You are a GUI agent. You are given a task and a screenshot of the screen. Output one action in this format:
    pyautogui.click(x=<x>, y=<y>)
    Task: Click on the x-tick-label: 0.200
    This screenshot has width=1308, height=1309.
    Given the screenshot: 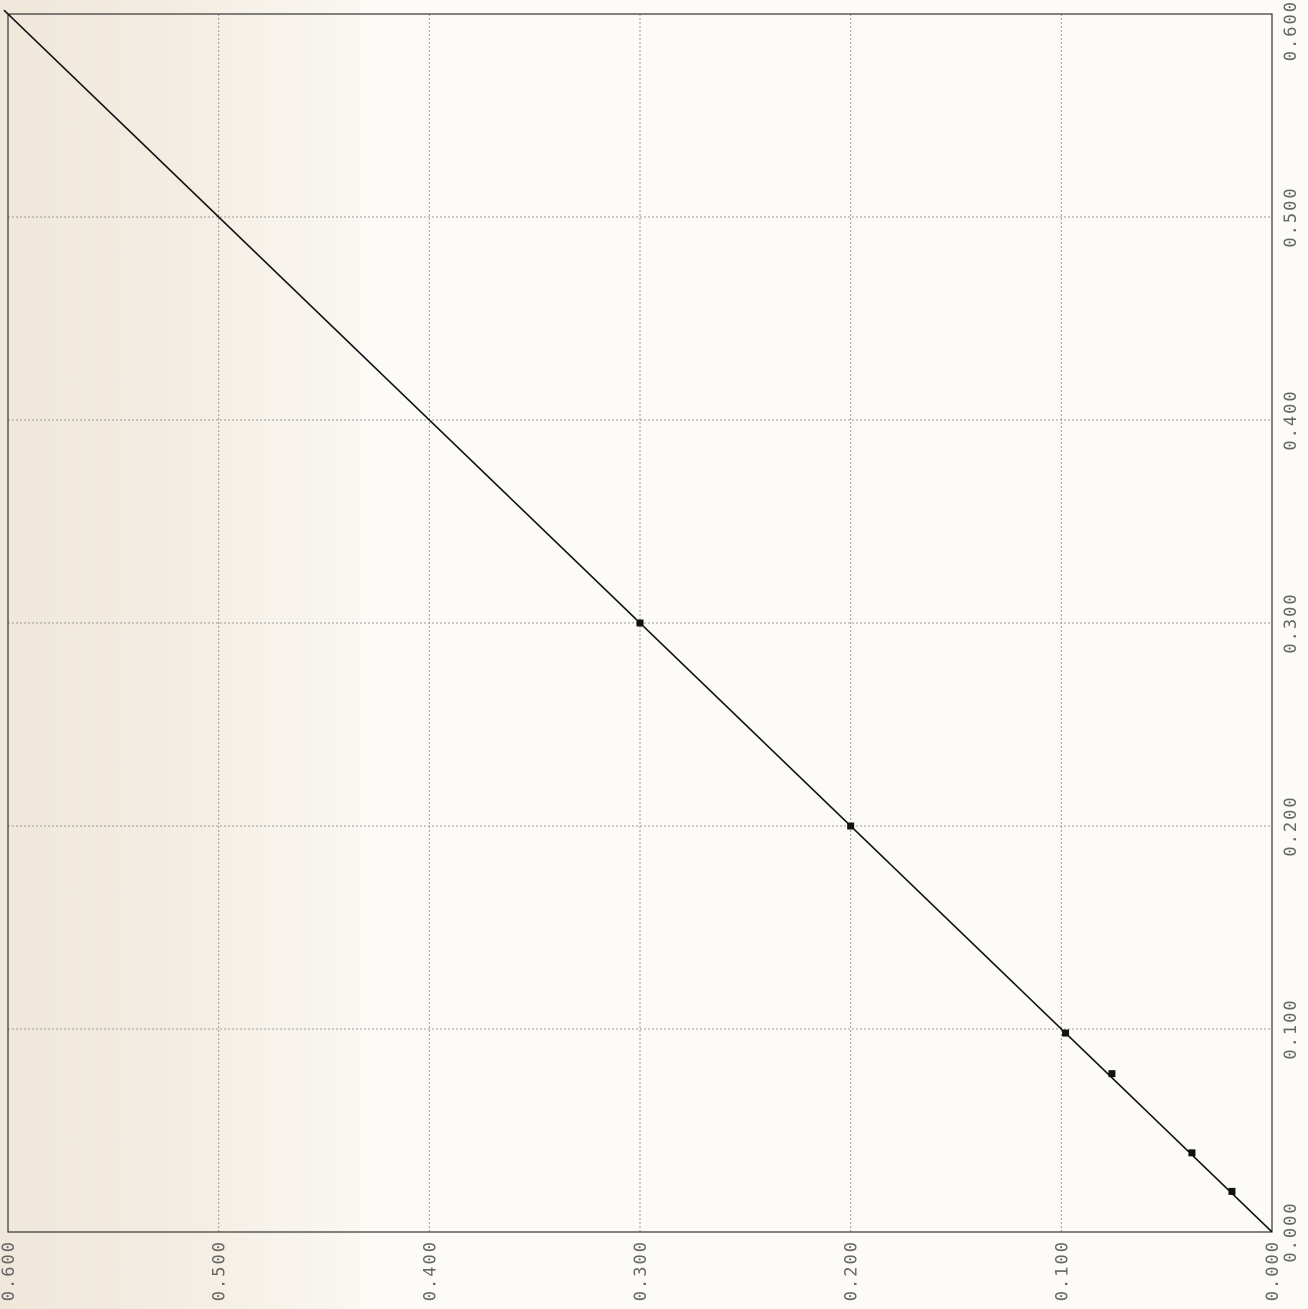 What is the action you would take?
    pyautogui.click(x=852, y=1270)
    